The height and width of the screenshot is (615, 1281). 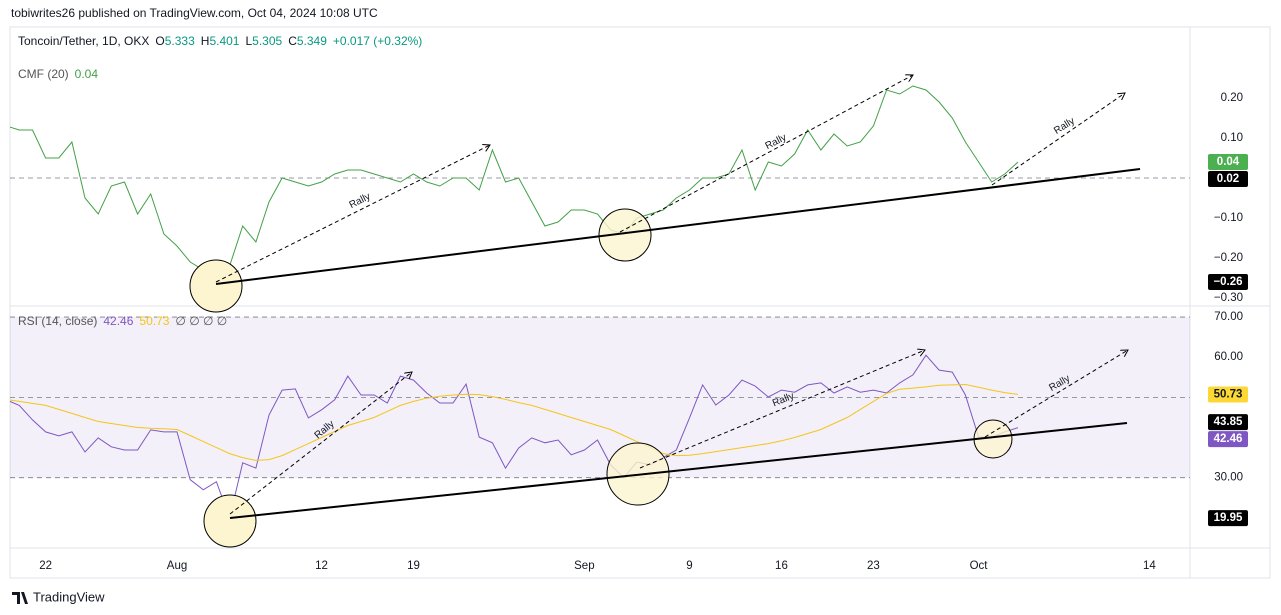 What do you see at coordinates (248, 41) in the screenshot?
I see `ohlc-key: L` at bounding box center [248, 41].